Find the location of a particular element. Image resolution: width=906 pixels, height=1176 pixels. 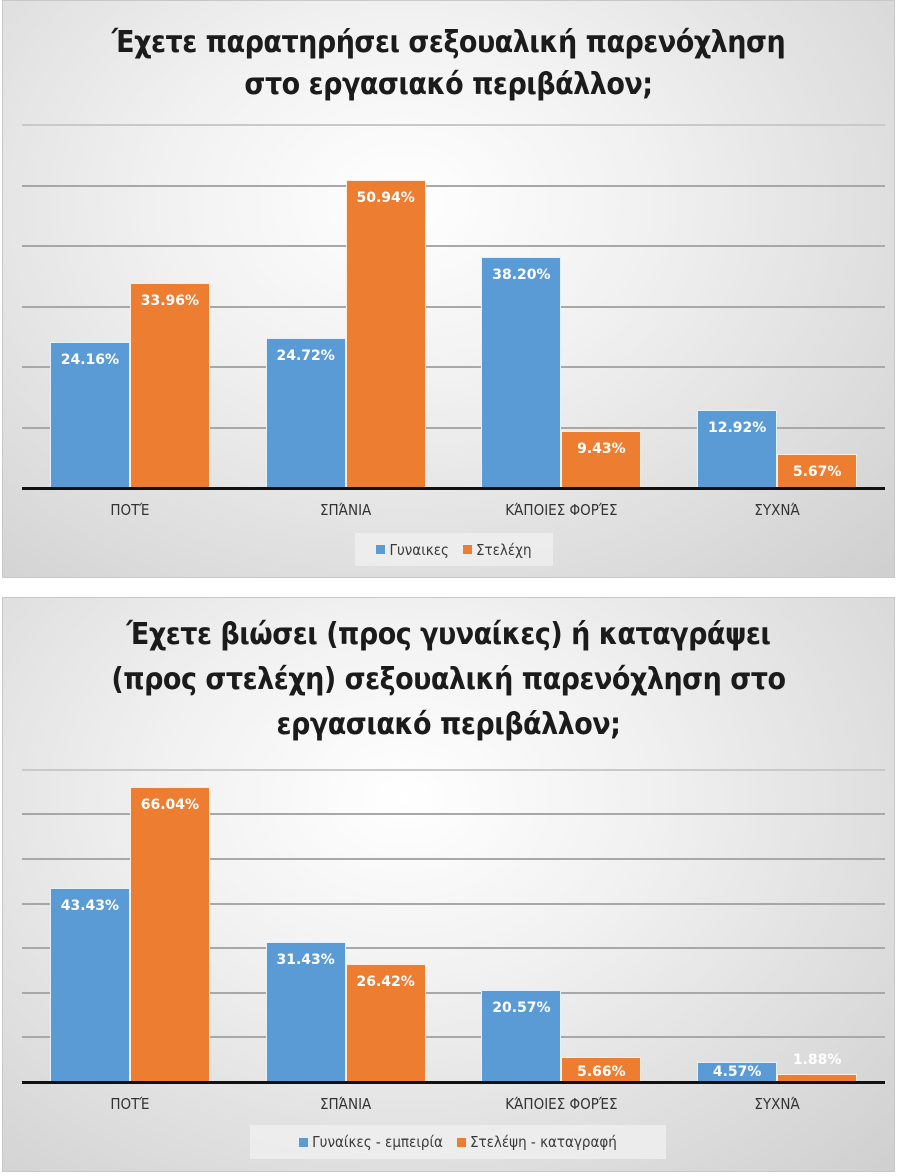

legend-label: Στελέχη is located at coordinates (503, 549).